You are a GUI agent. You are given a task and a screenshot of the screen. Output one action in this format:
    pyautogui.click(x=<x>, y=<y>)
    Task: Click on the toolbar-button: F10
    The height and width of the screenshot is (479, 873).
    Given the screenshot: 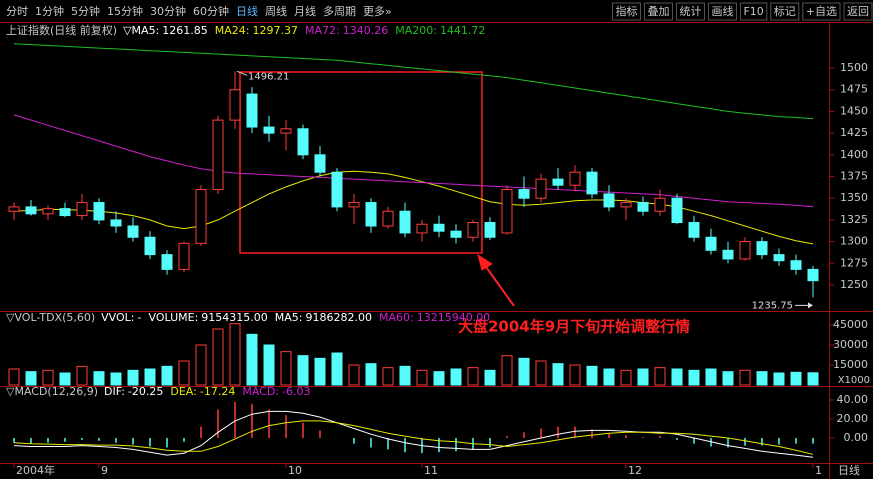 What is the action you would take?
    pyautogui.click(x=753, y=11)
    